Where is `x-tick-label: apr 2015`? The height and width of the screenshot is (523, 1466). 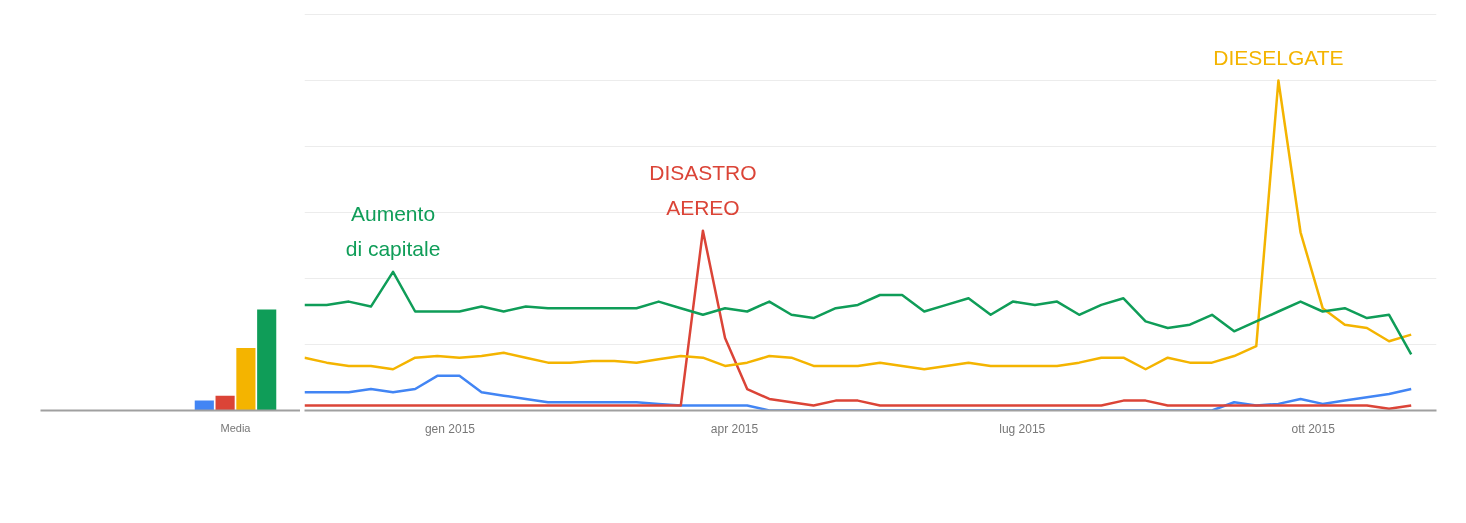 x-tick-label: apr 2015 is located at coordinates (734, 428).